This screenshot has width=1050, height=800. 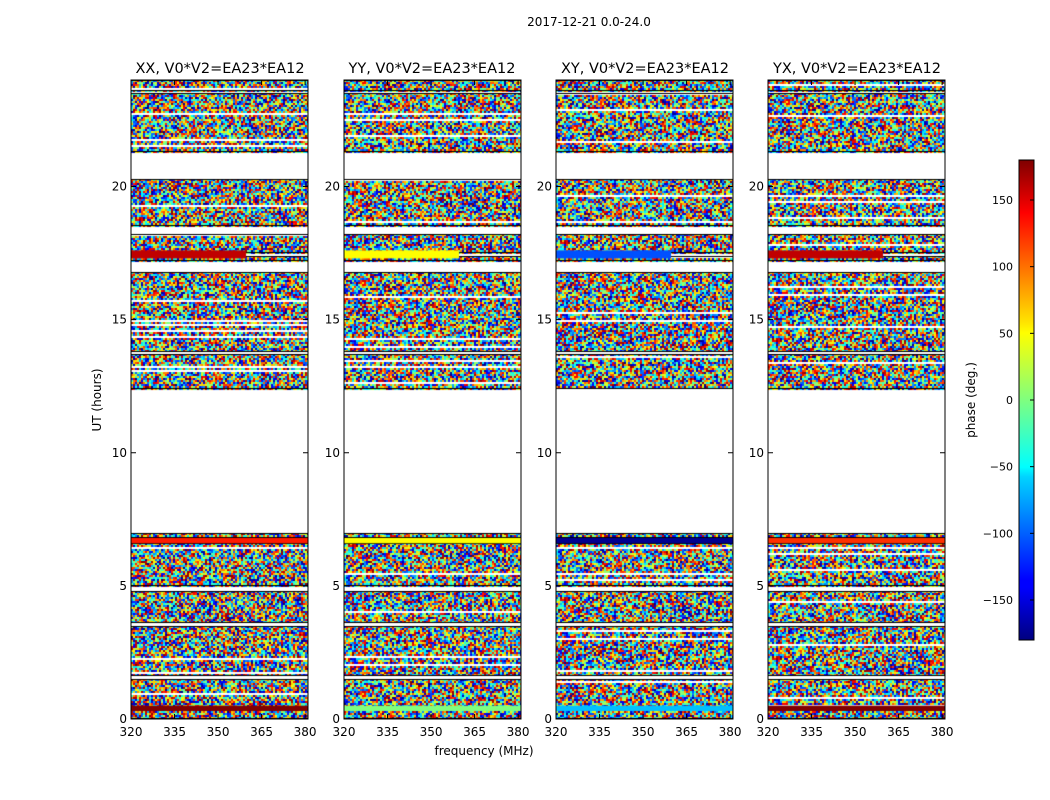 What do you see at coordinates (856, 69) in the screenshot?
I see `panel-title: YX, V0*V2=EA23*EA12` at bounding box center [856, 69].